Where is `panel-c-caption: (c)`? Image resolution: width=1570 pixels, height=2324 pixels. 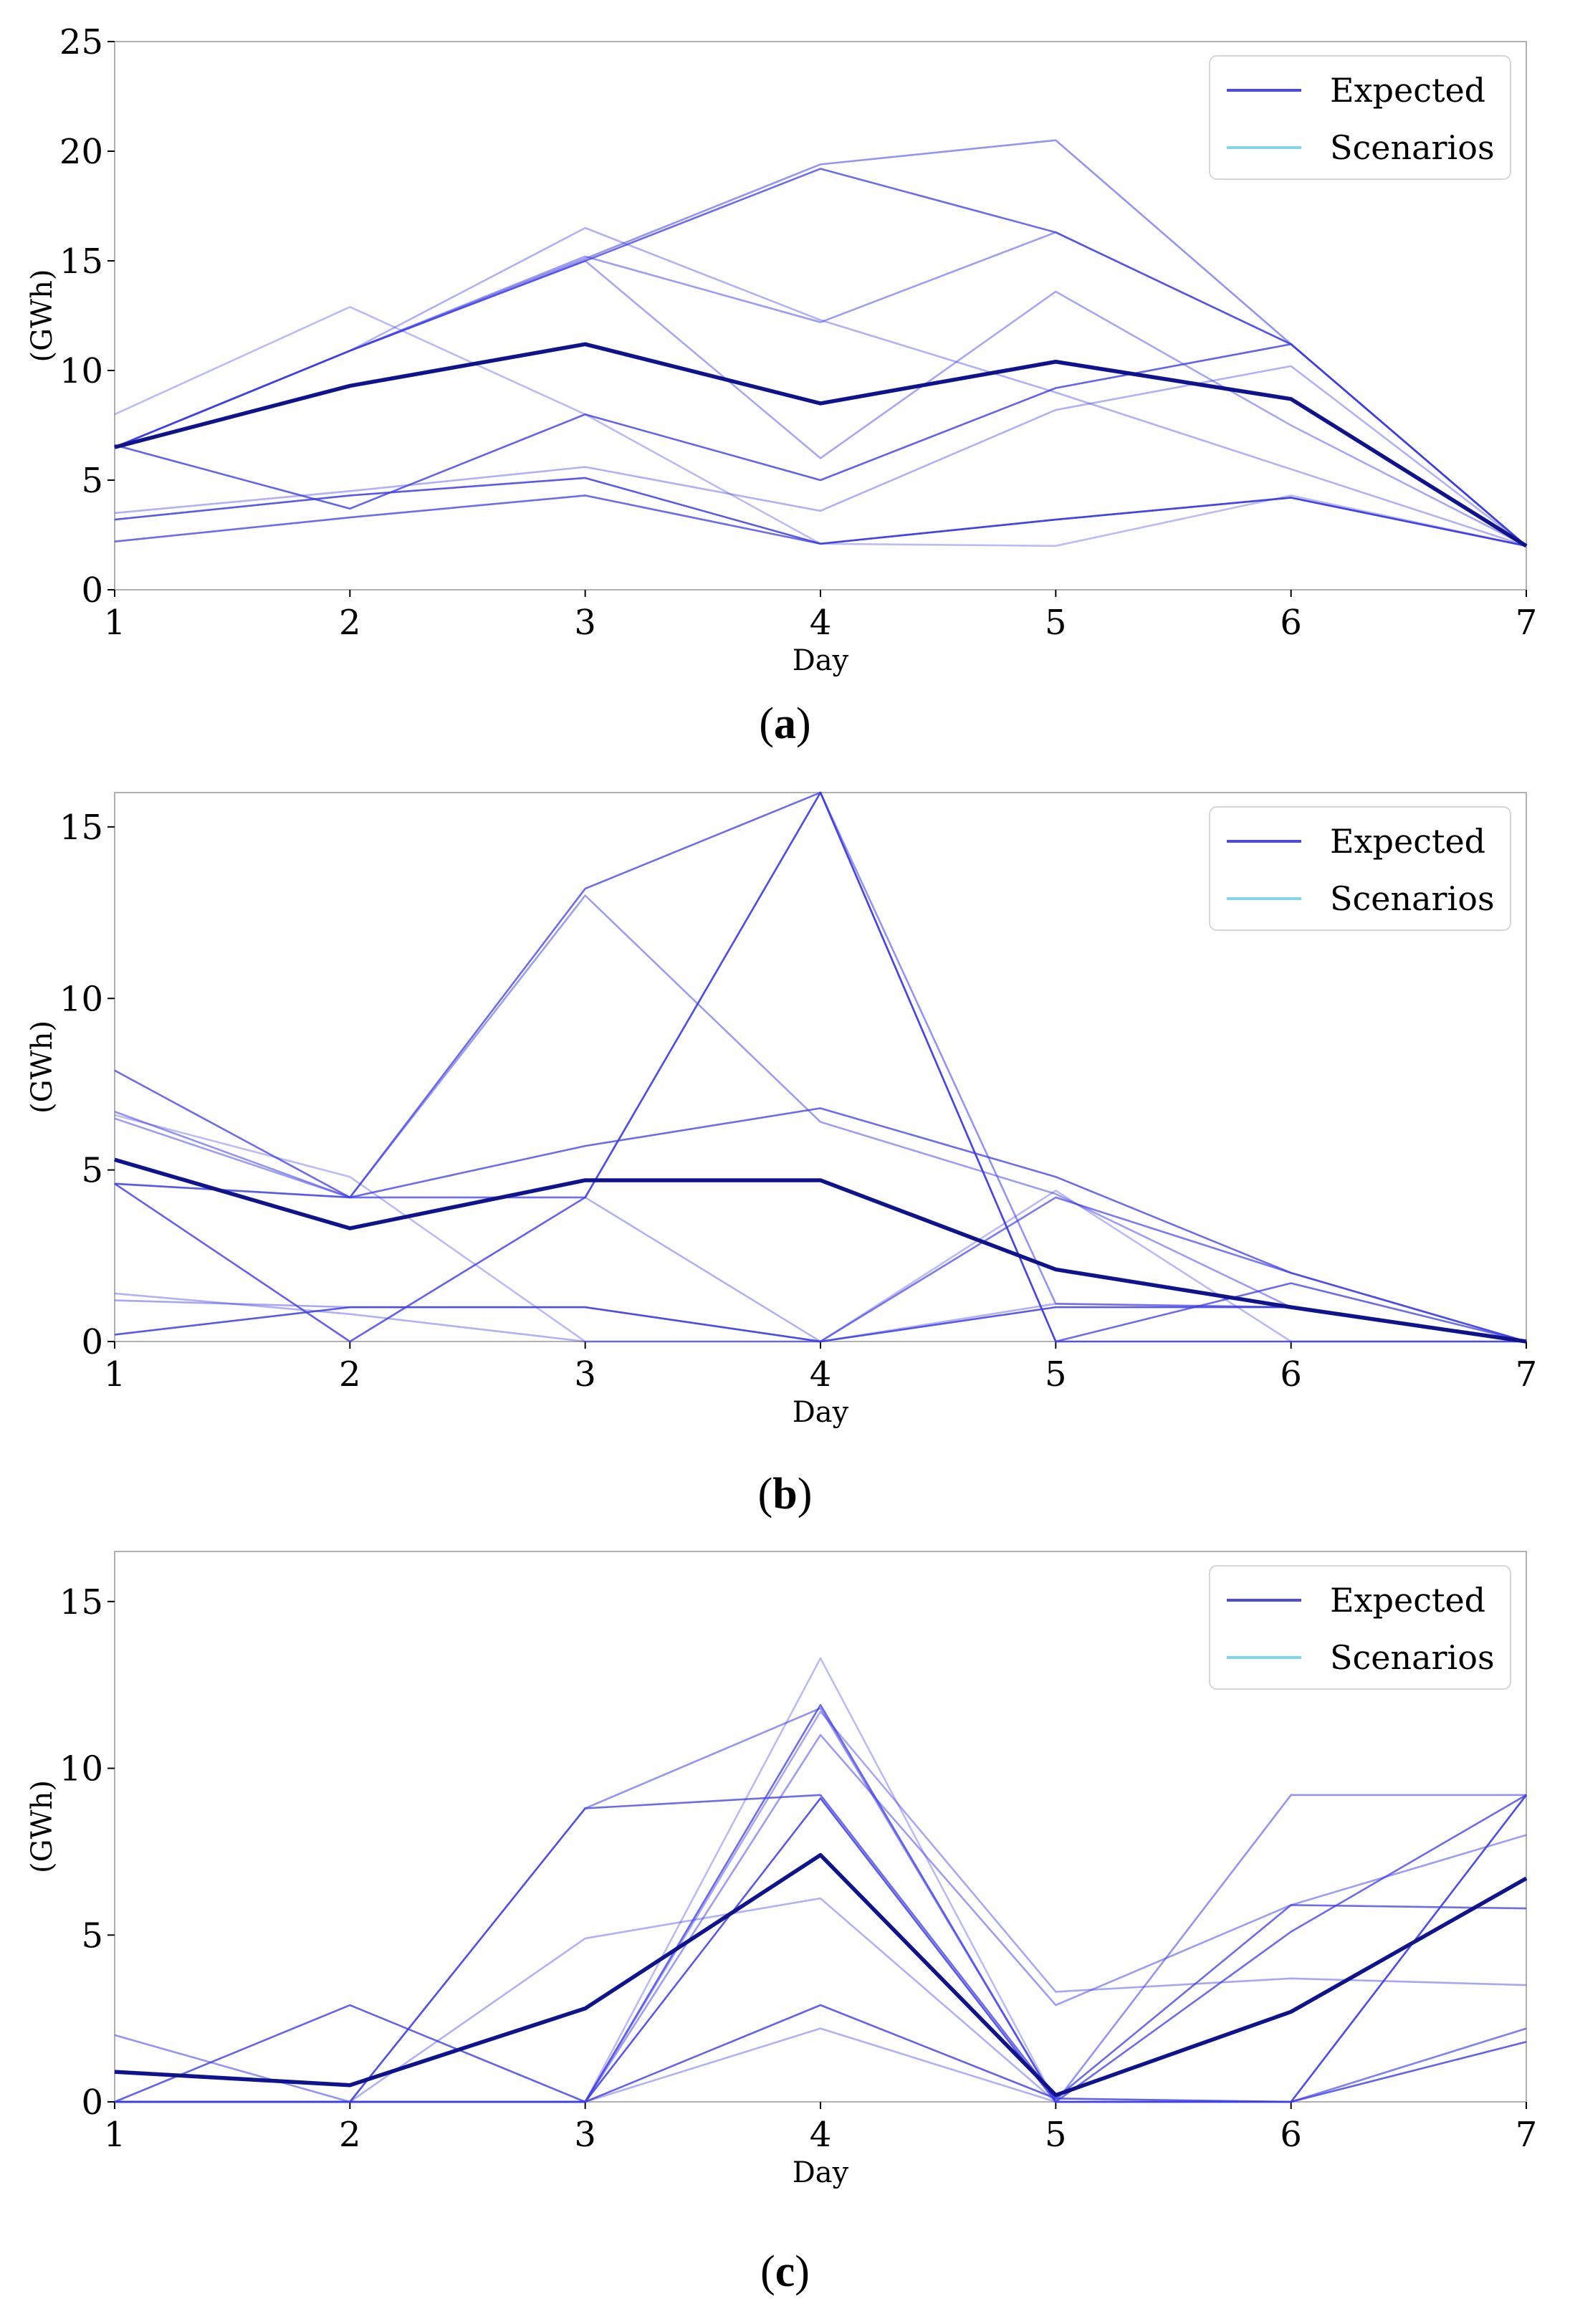
panel-c-caption: (c) is located at coordinates (785, 2271).